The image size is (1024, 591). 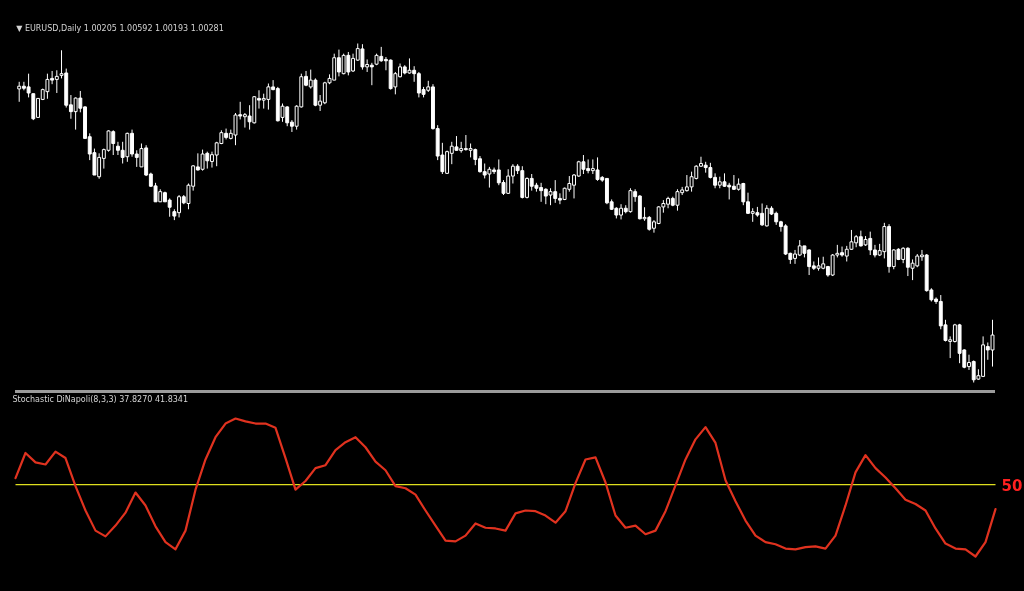 I want to click on chart-title: ▼ EURUSD,Daily 1.00205 1.00592 1.00193 1.00281, so click(x=120, y=28).